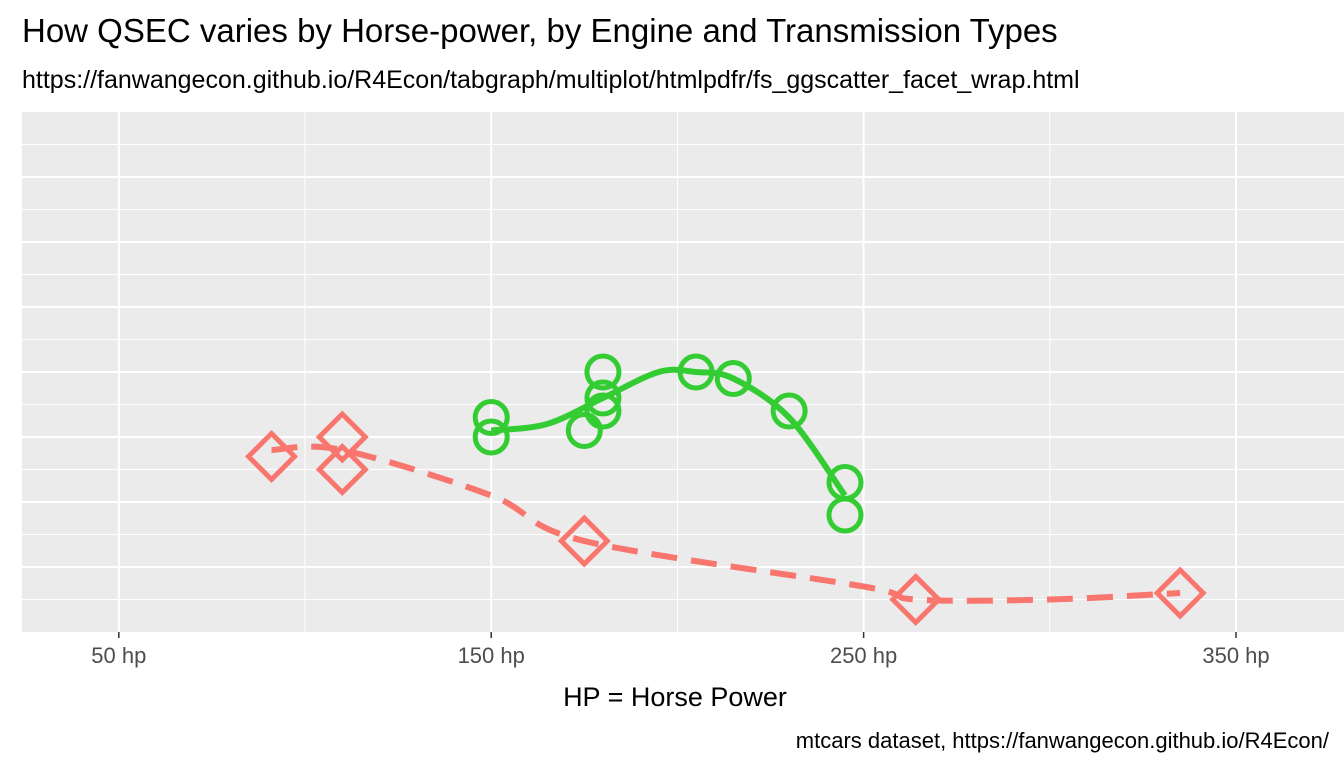 The height and width of the screenshot is (768, 1344). What do you see at coordinates (1235, 655) in the screenshot?
I see `x-tick-label: 350 hp` at bounding box center [1235, 655].